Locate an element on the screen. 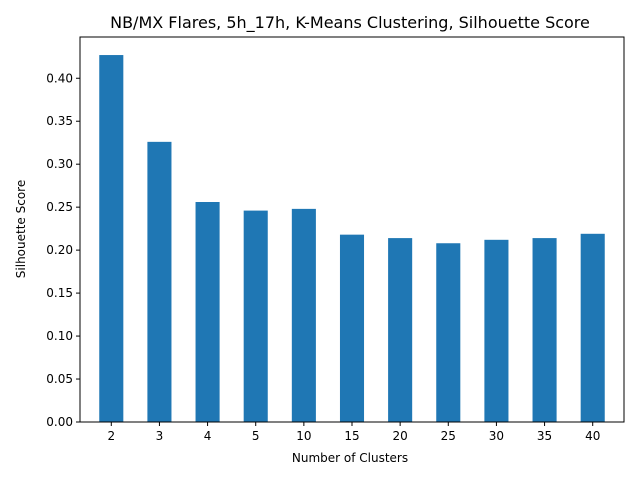  y-axis-ticks: 0.00 0.05 0.10 0.15 0.20 0.25 0.30 0.35 0.40 is located at coordinates (63, 250).